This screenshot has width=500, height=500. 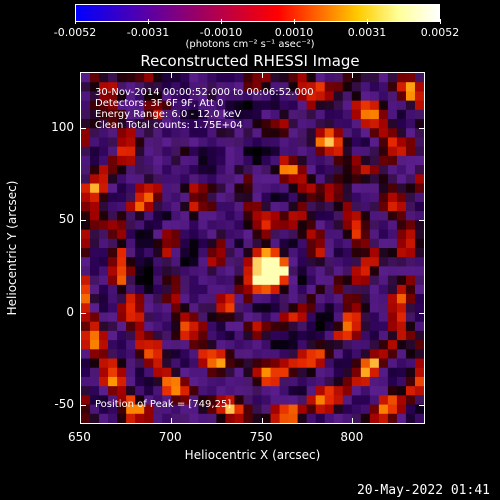 What do you see at coordinates (367, 21) in the screenshot?
I see `colorbar-tick` at bounding box center [367, 21].